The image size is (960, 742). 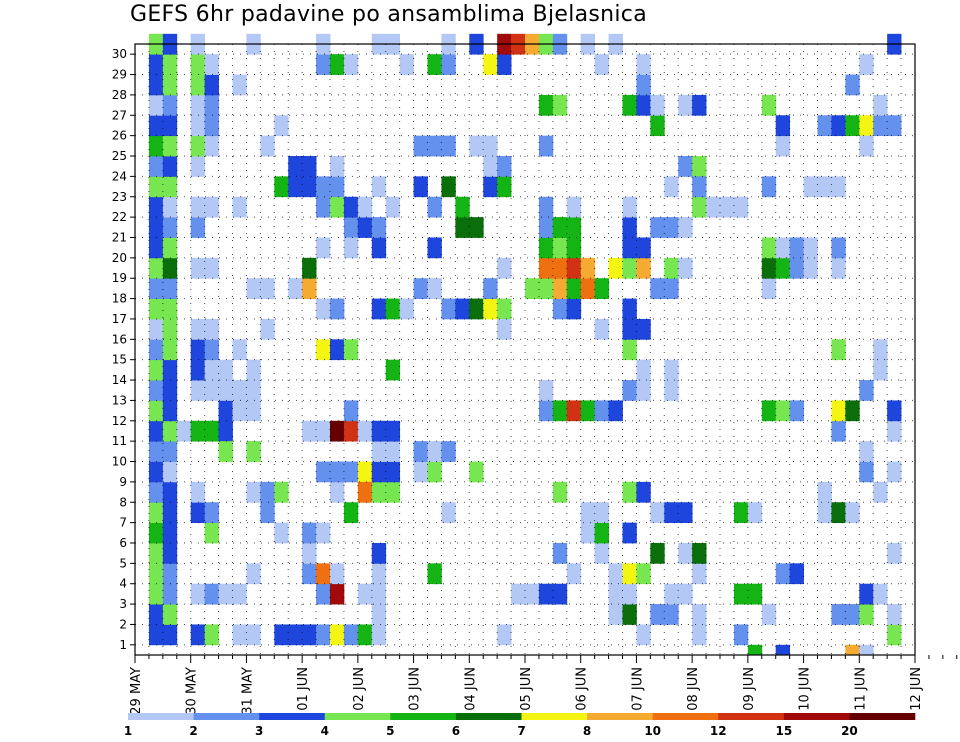 What do you see at coordinates (136, 691) in the screenshot?
I see `x-tick-label: 29 MAY` at bounding box center [136, 691].